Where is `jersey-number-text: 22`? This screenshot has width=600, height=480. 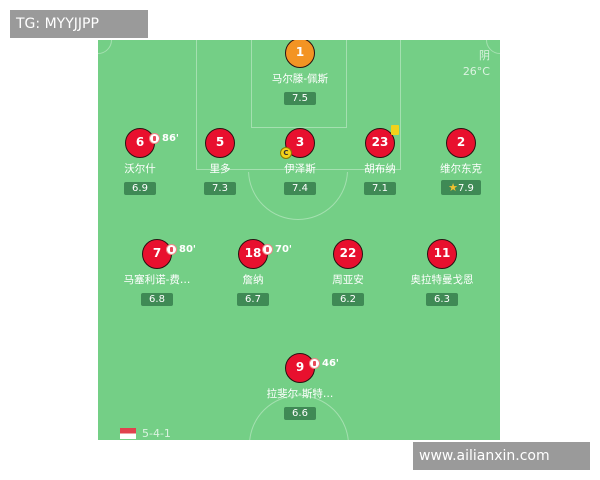
jersey-number-text: 22 is located at coordinates (348, 253).